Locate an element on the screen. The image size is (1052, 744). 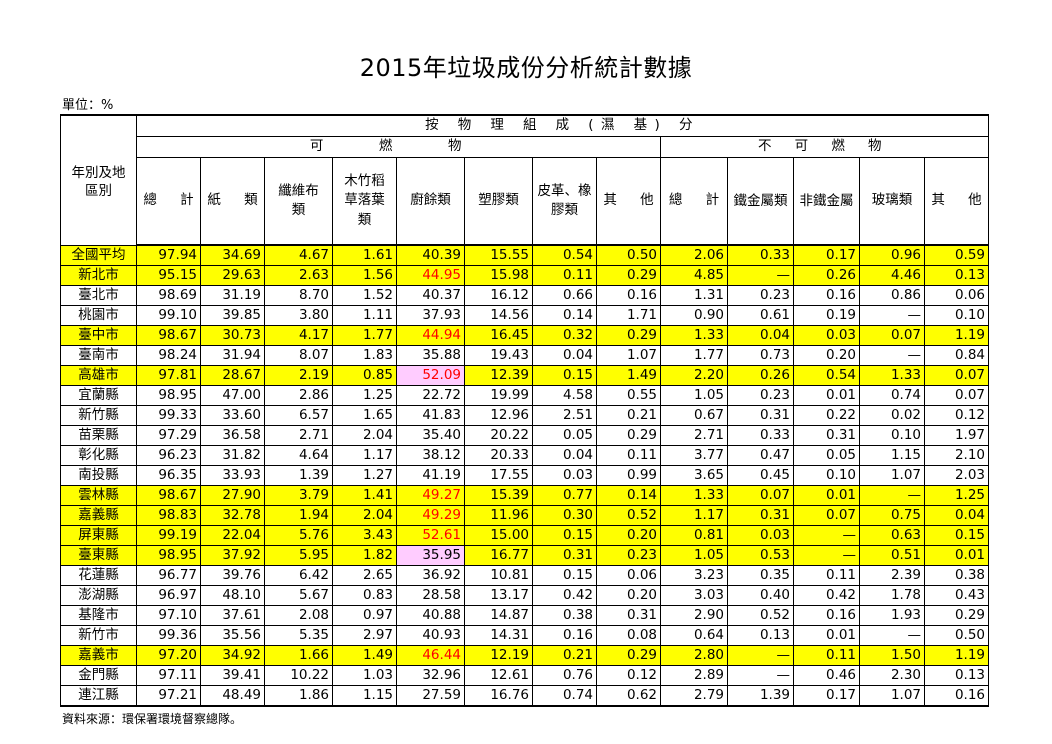
cell-nonferrous-metal: — is located at coordinates (826, 535).